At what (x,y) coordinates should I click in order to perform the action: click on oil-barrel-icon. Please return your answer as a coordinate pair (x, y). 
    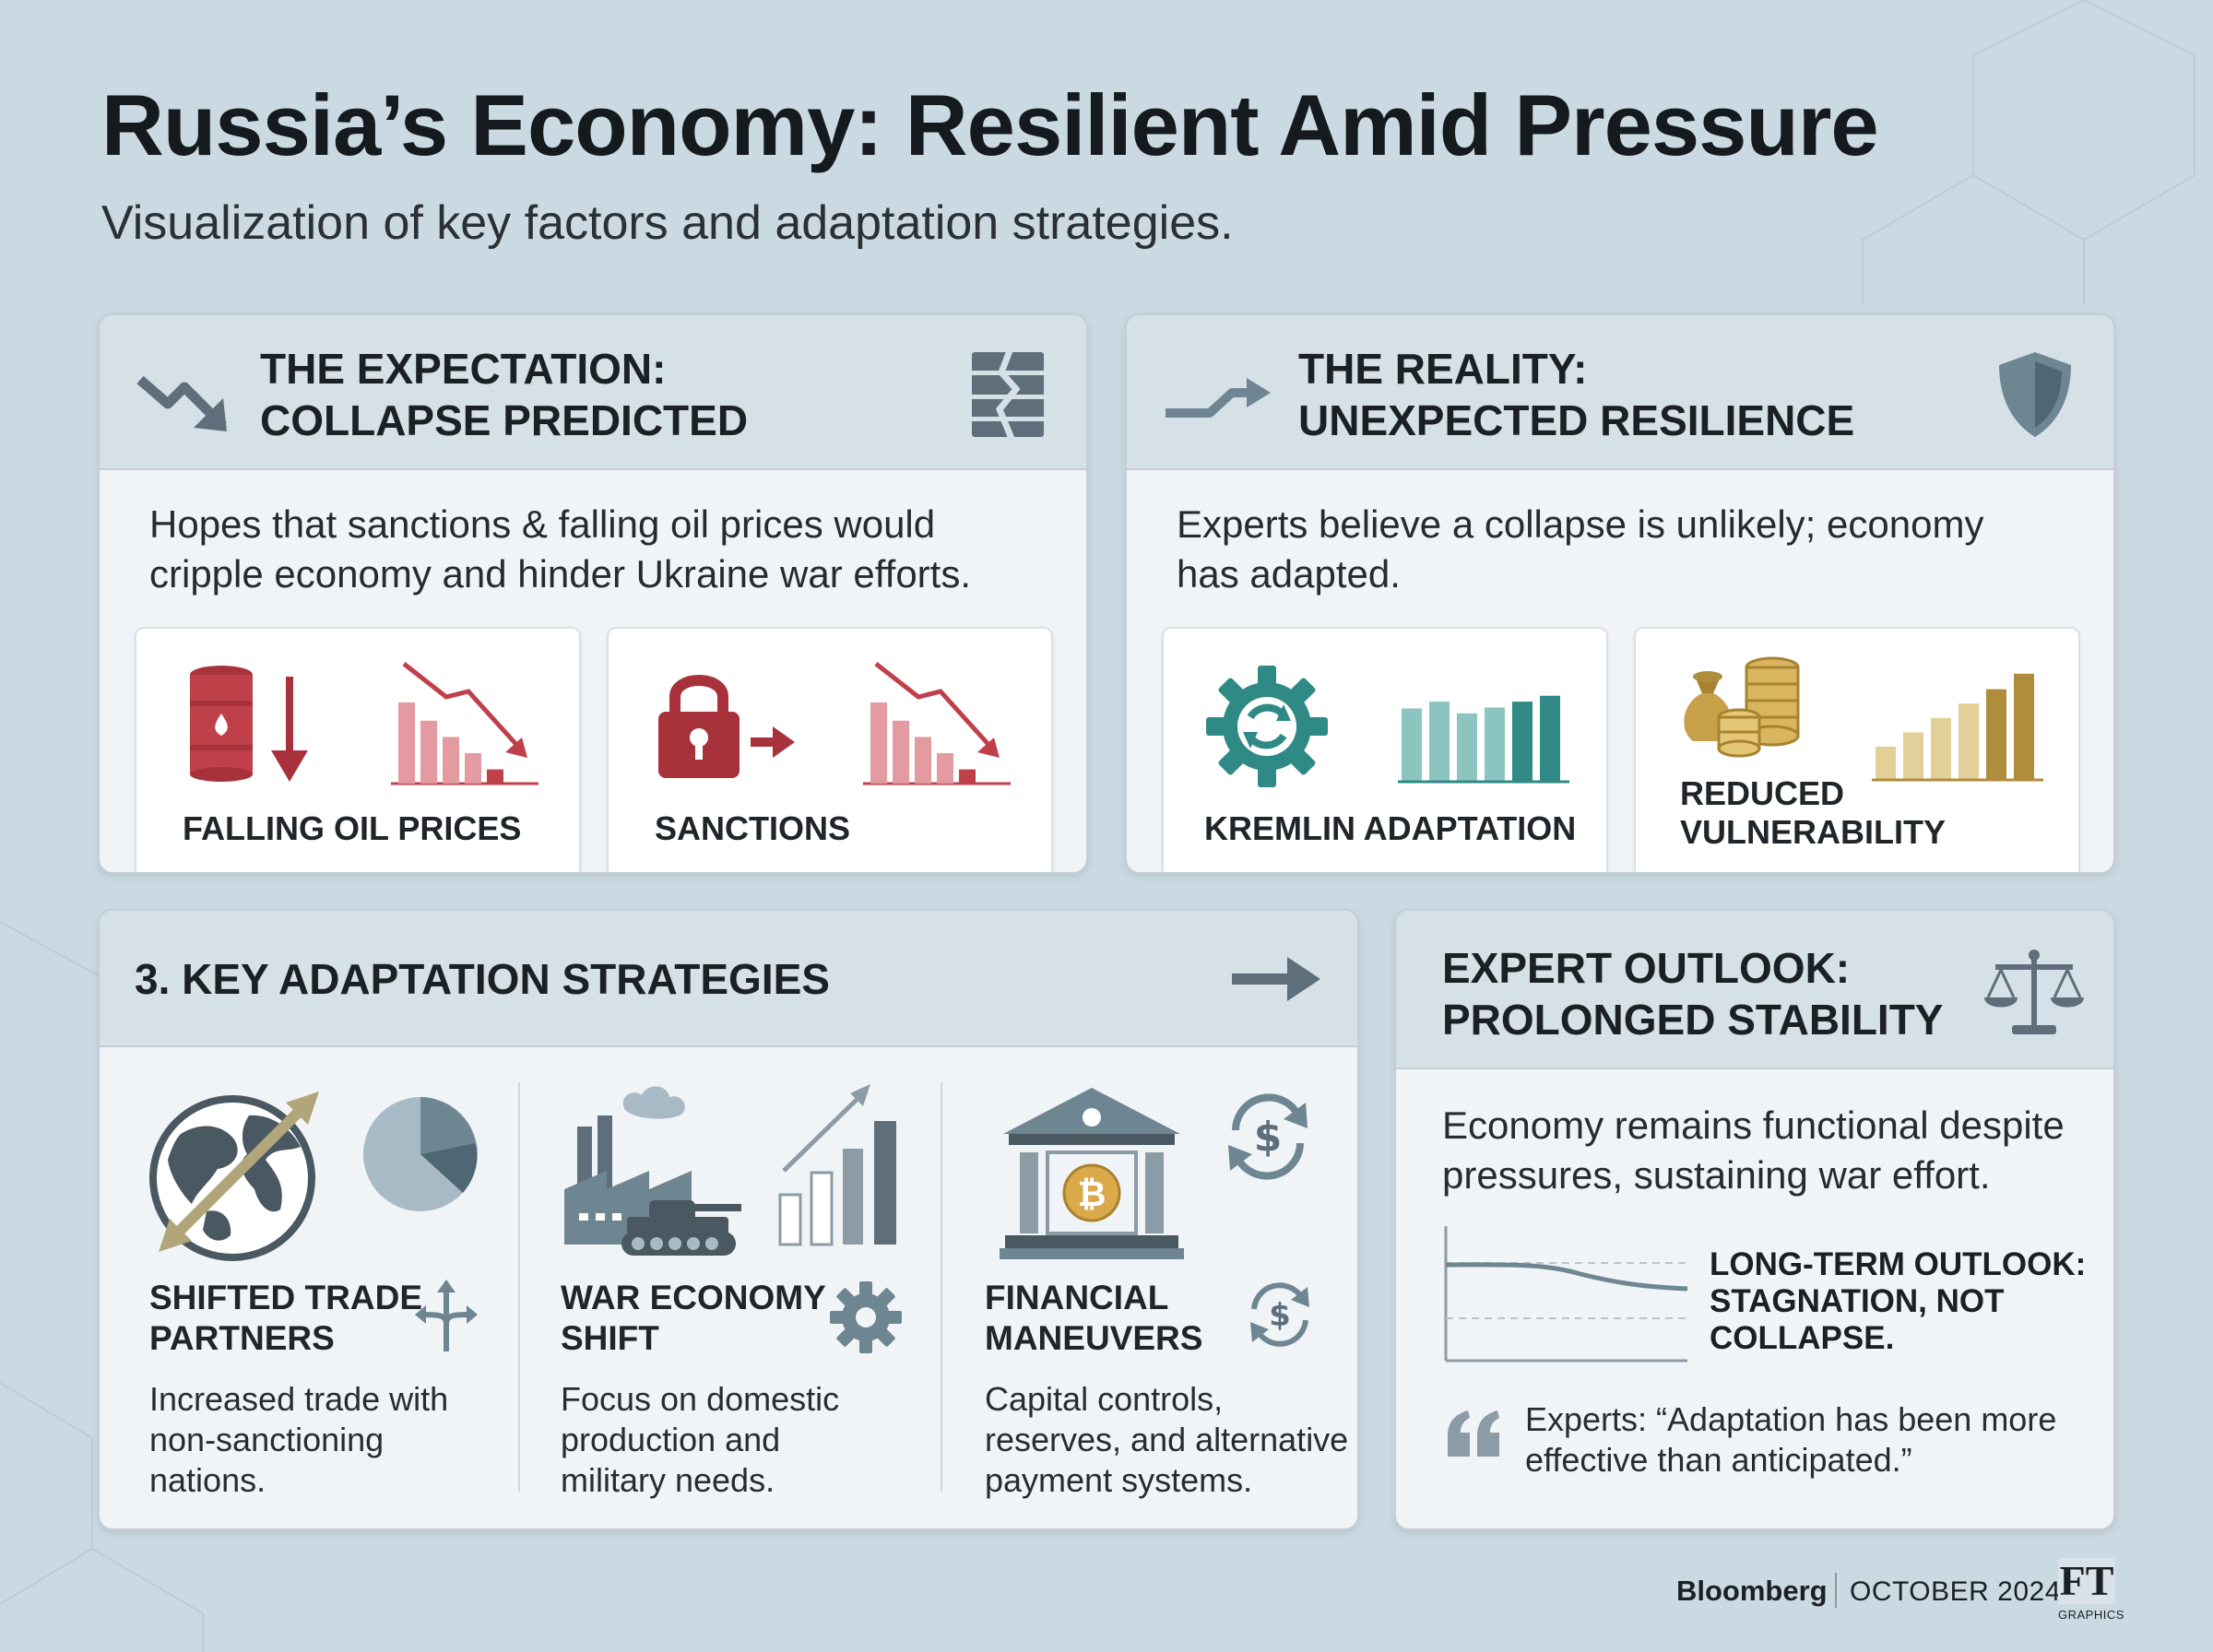
    Looking at the image, I should click on (221, 724).